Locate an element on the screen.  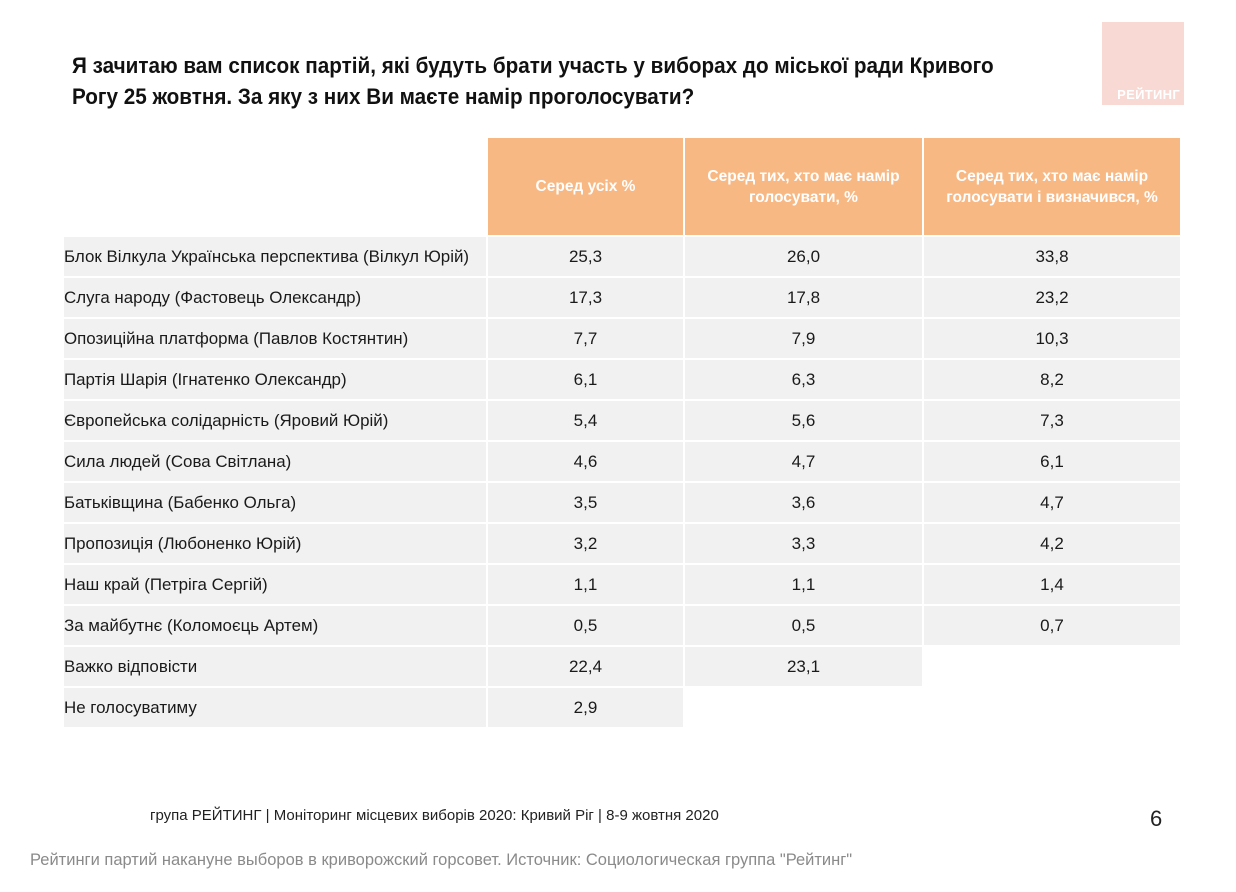
value-cell-col2: 7,9 is located at coordinates (803, 338).